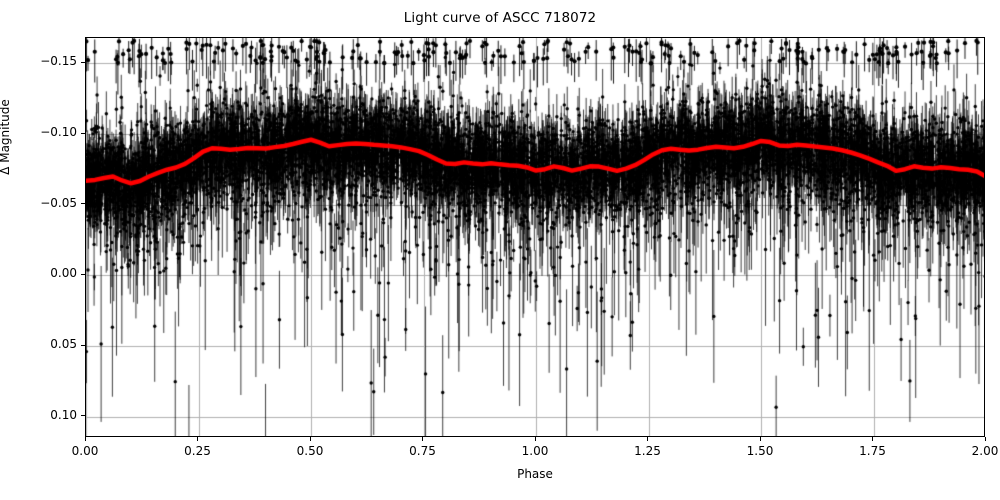  Describe the element at coordinates (872, 451) in the screenshot. I see `x-tick-label: 1.75` at that location.